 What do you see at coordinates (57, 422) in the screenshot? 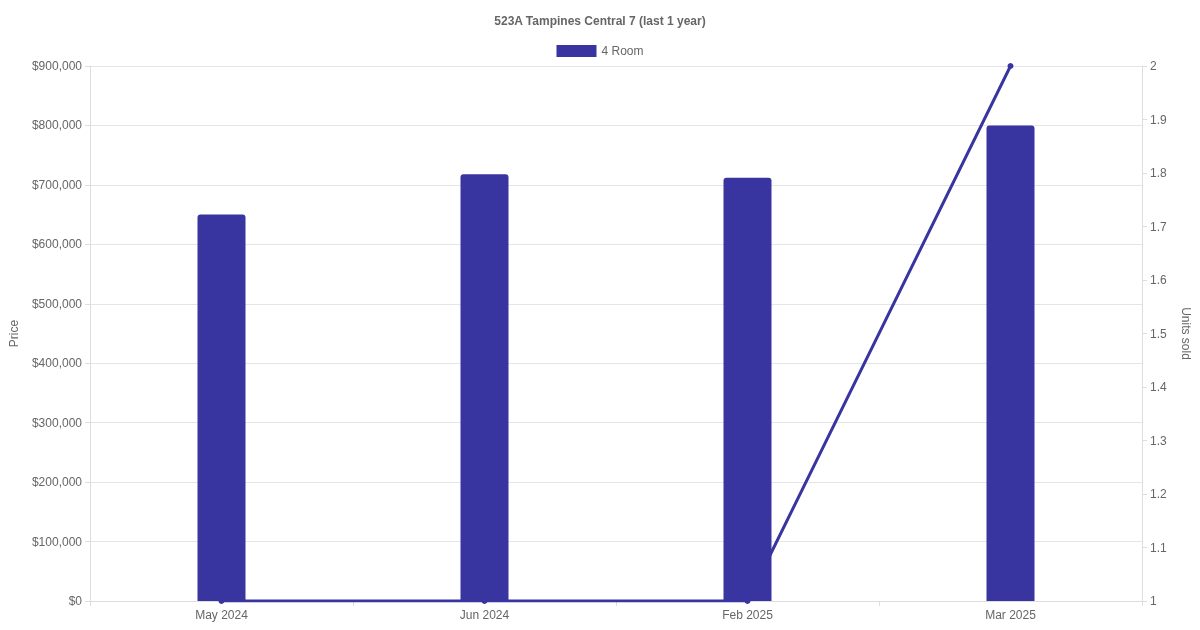
I see `y-tick-label: $300,000` at bounding box center [57, 422].